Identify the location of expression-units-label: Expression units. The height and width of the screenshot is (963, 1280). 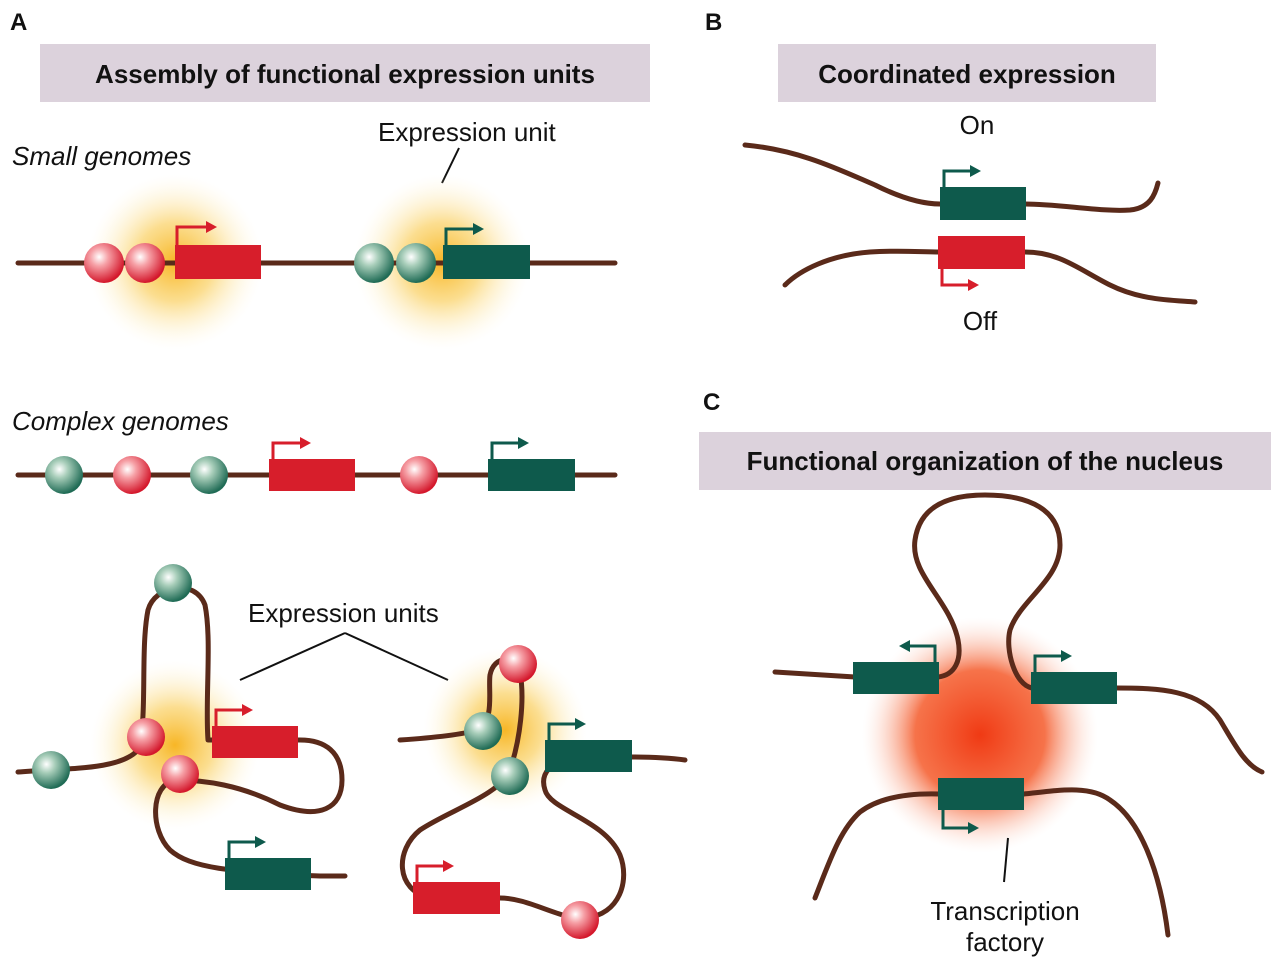
(343, 613).